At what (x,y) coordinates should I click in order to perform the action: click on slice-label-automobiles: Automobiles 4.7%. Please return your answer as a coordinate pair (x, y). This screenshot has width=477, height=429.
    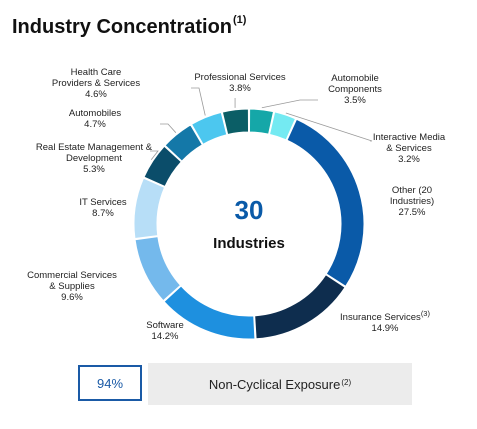
    Looking at the image, I should click on (95, 119).